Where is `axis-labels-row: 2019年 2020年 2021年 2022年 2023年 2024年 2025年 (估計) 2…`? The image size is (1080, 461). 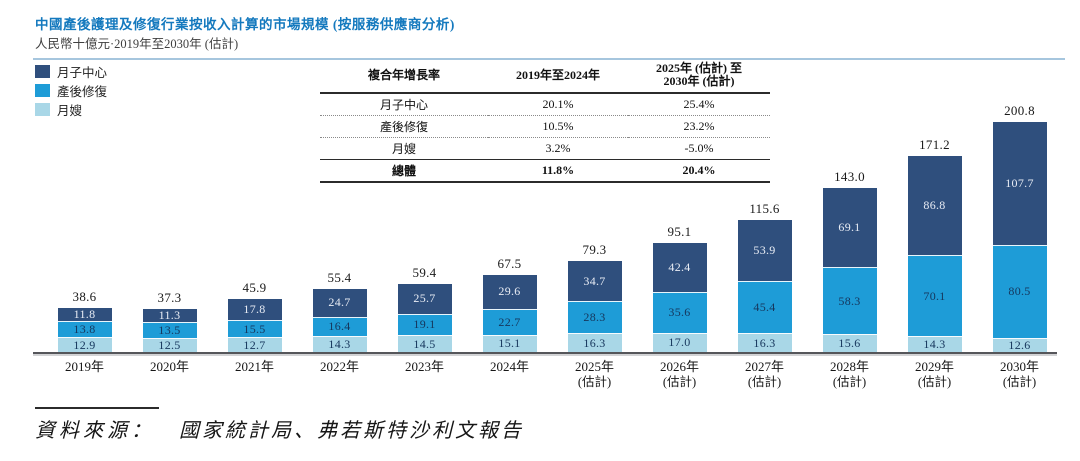 axis-labels-row: 2019年 2020年 2021年 2022年 2023年 2024年 2025年 (估計) 2… is located at coordinates (552, 374).